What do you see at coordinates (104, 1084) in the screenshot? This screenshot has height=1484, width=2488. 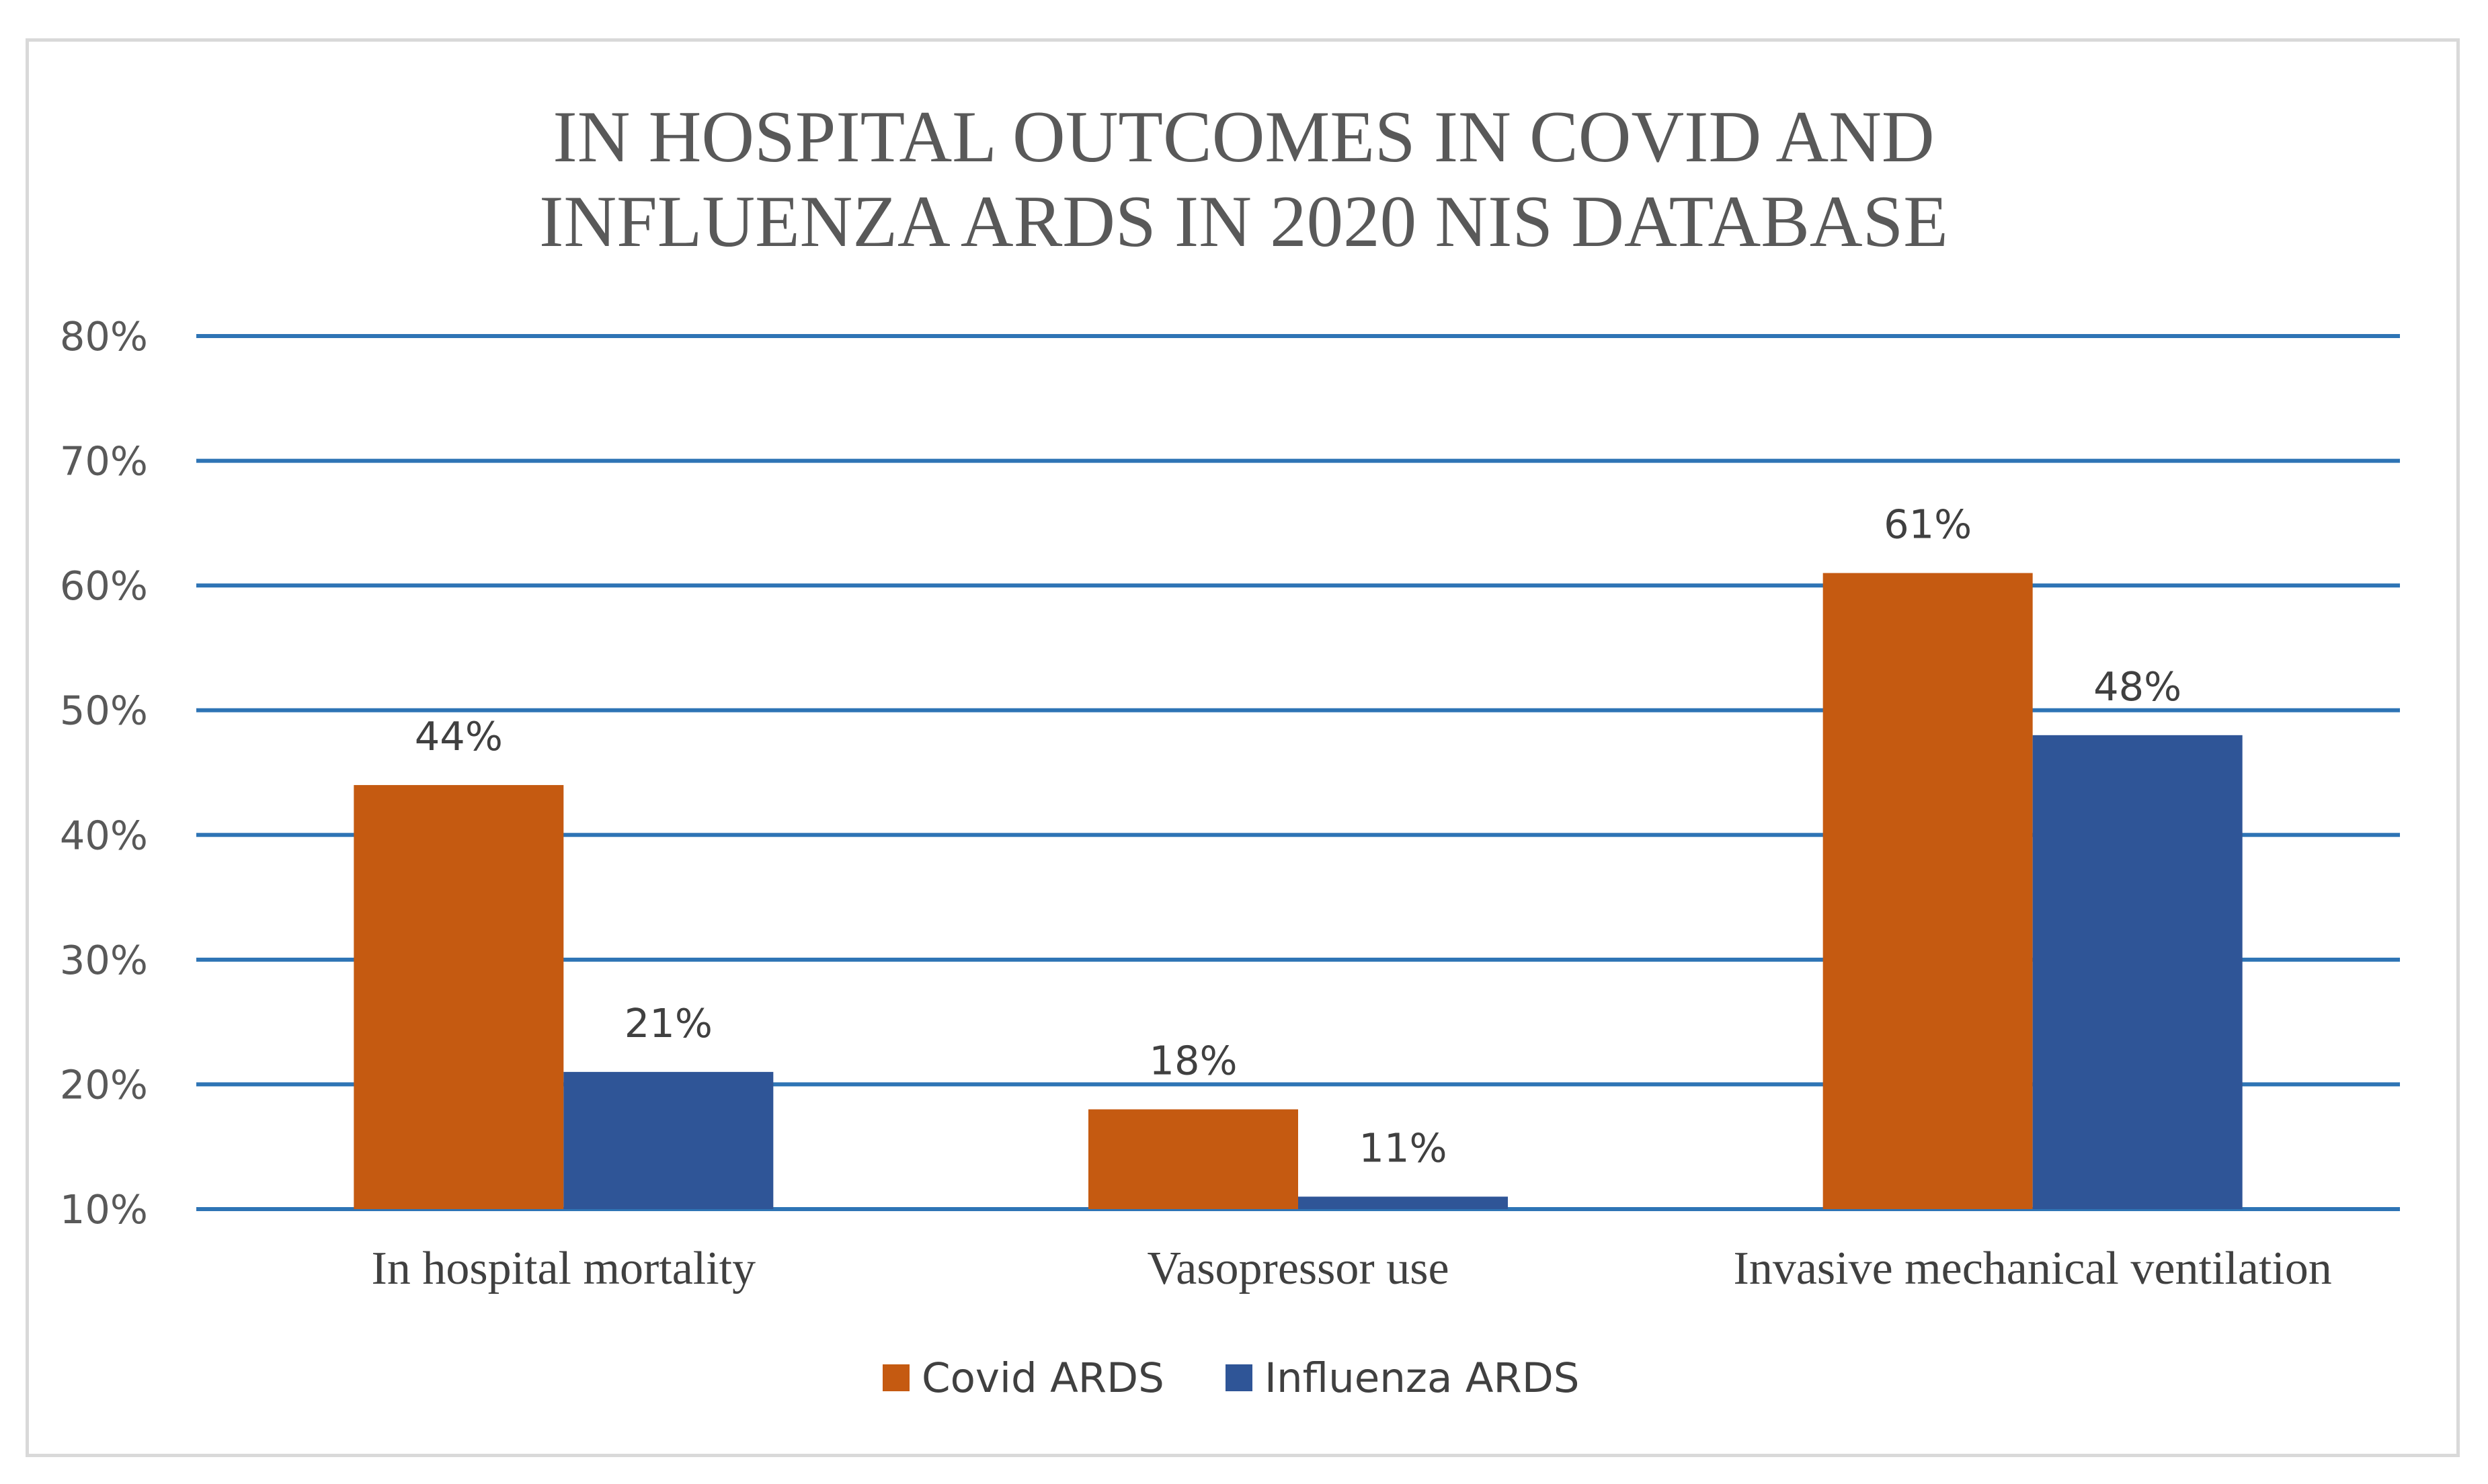 I see `y-tick-label: 20%` at bounding box center [104, 1084].